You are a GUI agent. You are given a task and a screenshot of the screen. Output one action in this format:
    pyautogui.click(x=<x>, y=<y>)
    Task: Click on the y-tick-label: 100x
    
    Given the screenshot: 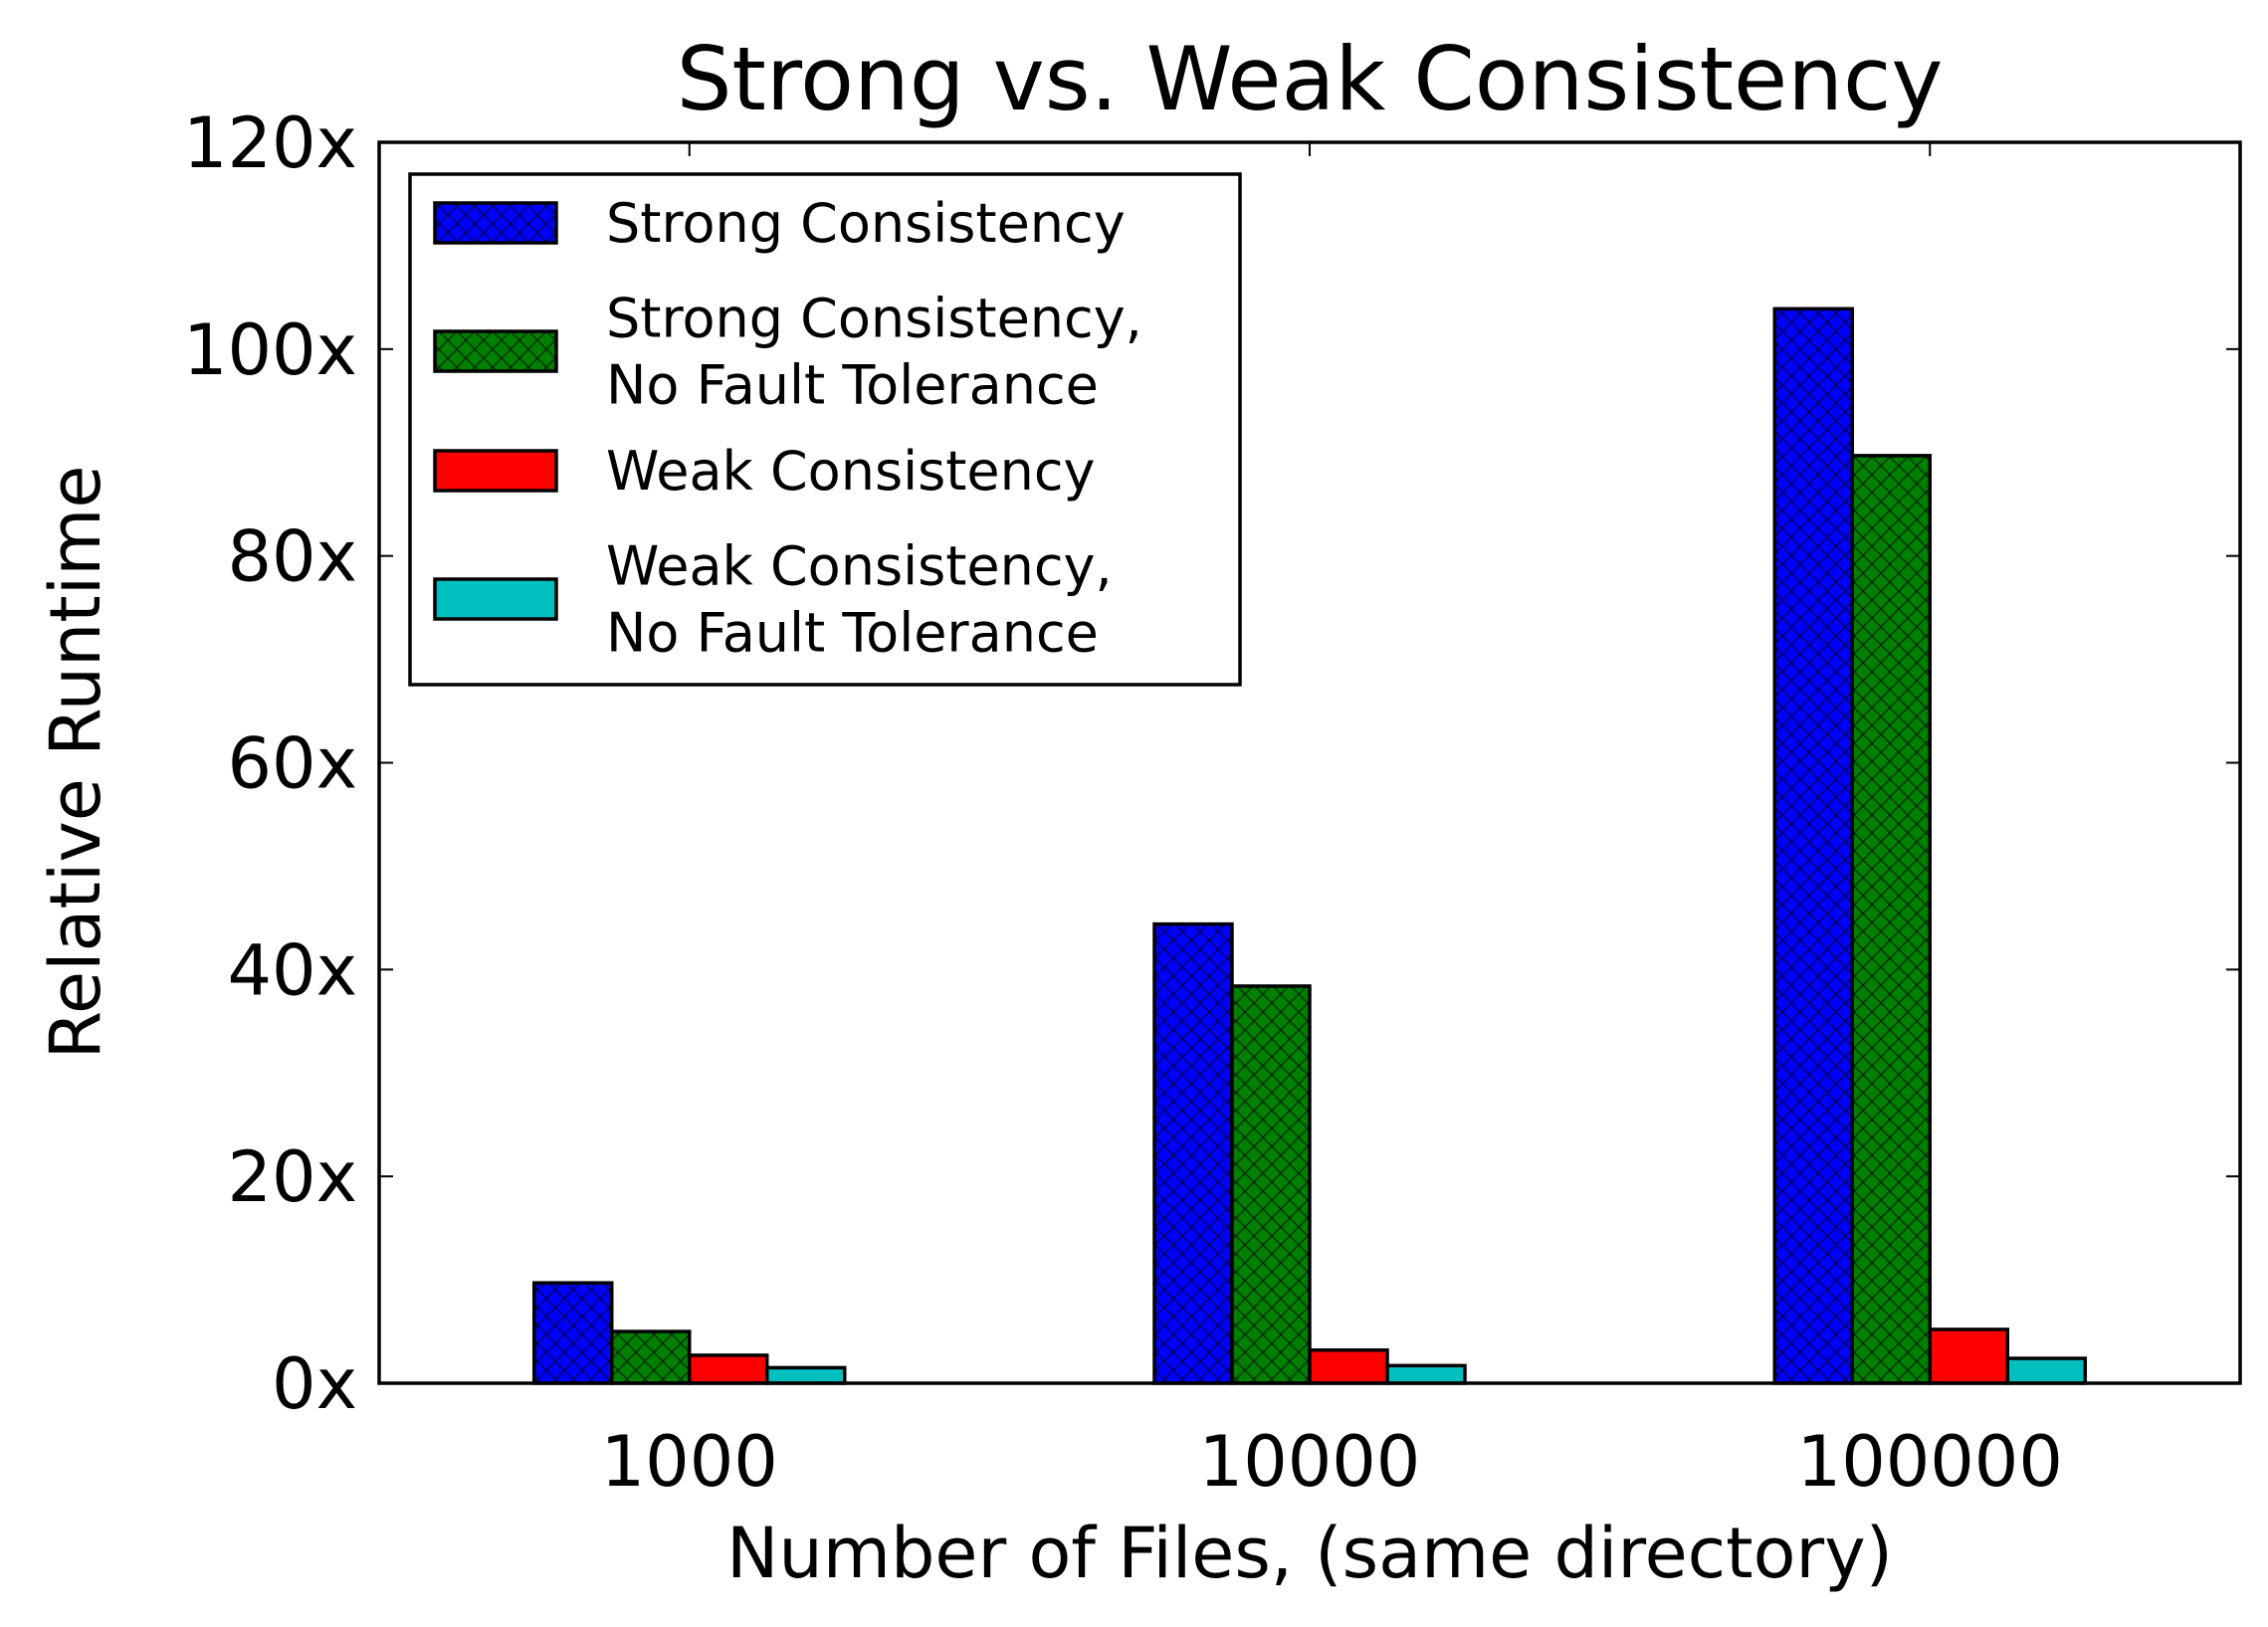 What is the action you would take?
    pyautogui.click(x=270, y=350)
    